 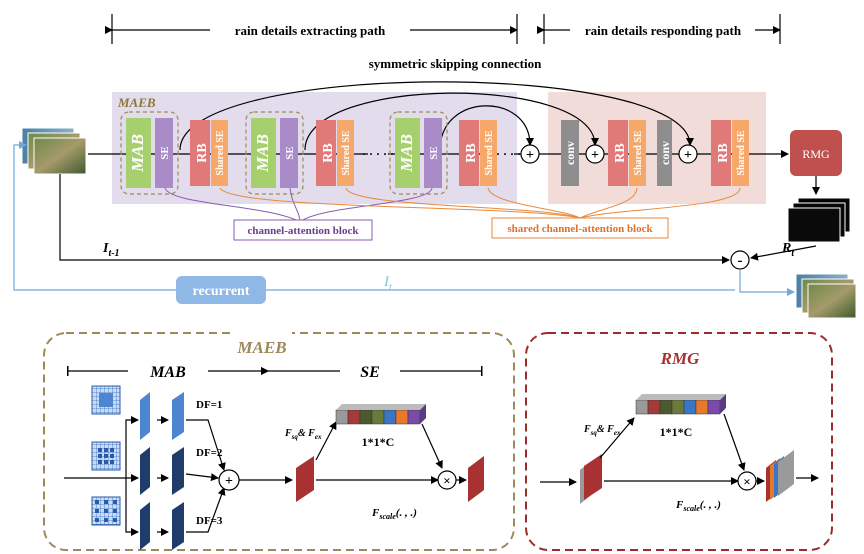 I want to click on rmg-detail-title: RMG, so click(x=680, y=358).